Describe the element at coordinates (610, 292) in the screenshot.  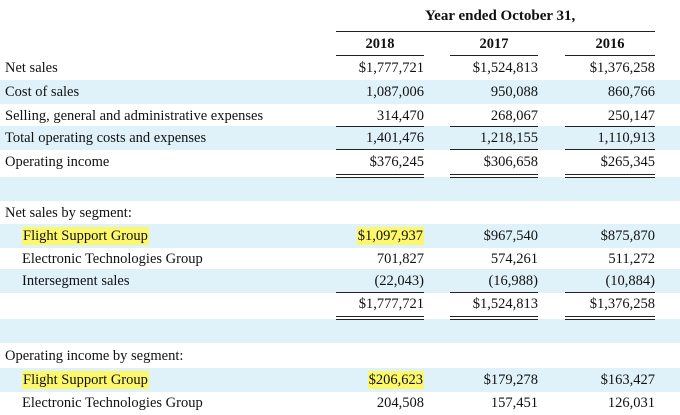
I see `rule-2016-seg-top` at that location.